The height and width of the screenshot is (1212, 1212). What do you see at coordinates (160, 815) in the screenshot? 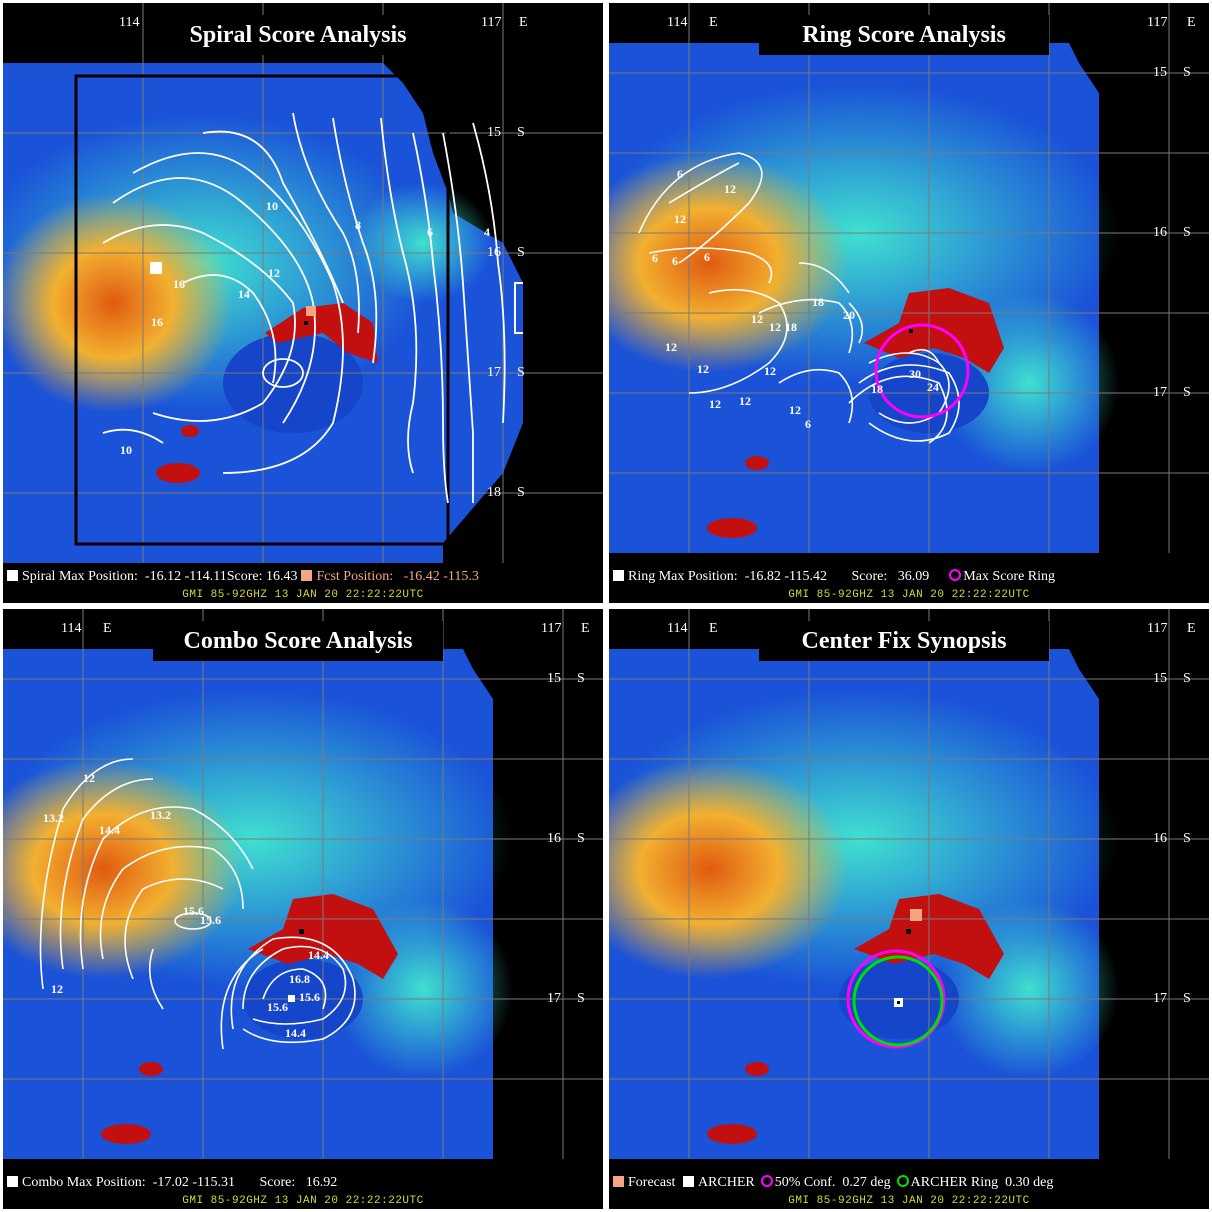
I see `svg-text: 13.2` at bounding box center [160, 815].